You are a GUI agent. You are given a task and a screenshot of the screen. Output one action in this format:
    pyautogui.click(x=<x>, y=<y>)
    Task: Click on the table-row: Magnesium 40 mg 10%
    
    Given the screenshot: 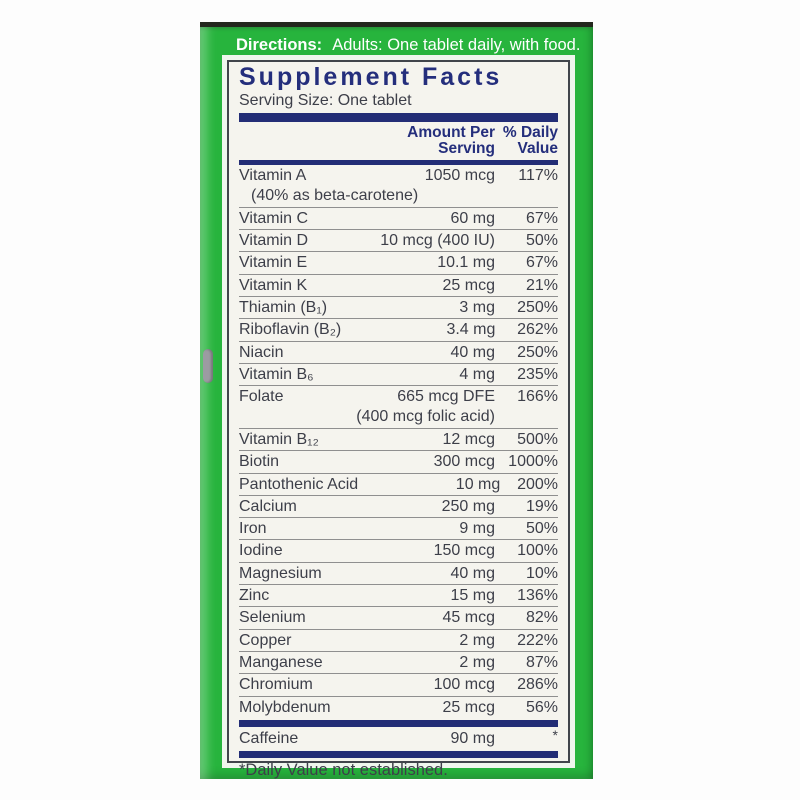 What is the action you would take?
    pyautogui.click(x=398, y=572)
    